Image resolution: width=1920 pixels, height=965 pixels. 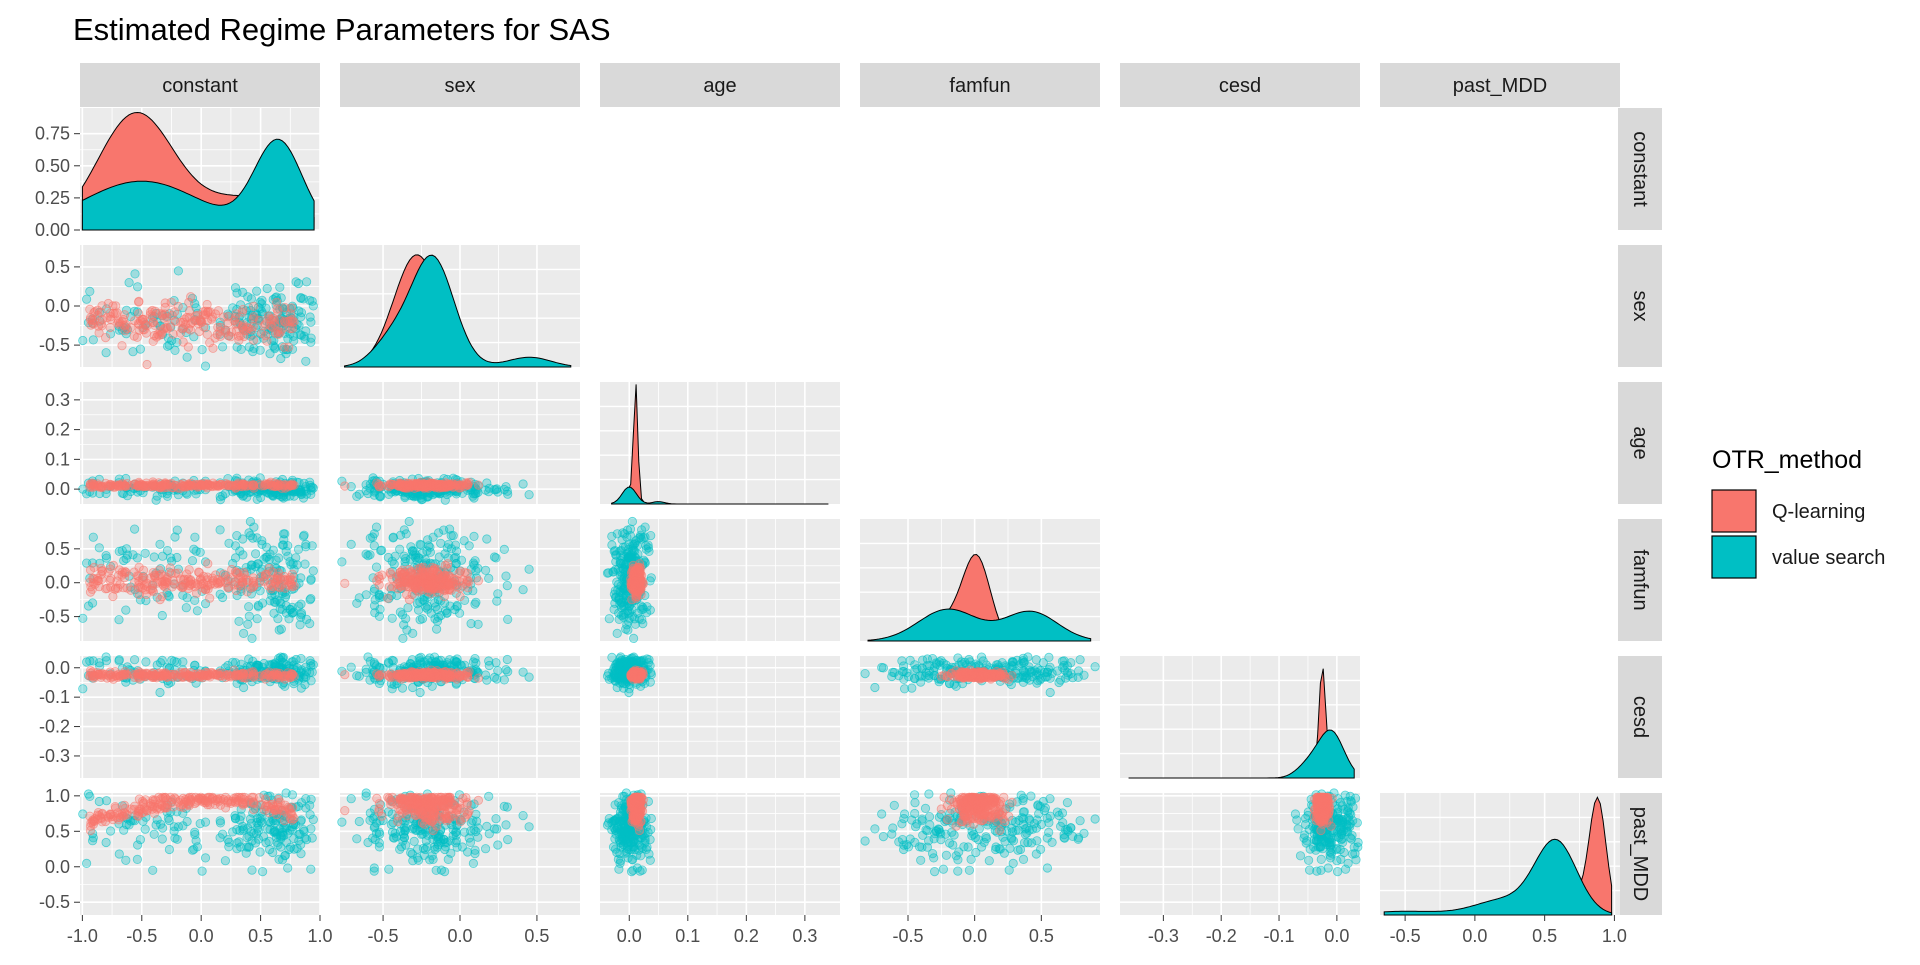 What do you see at coordinates (199, 443) in the screenshot?
I see `panel-constant-age` at bounding box center [199, 443].